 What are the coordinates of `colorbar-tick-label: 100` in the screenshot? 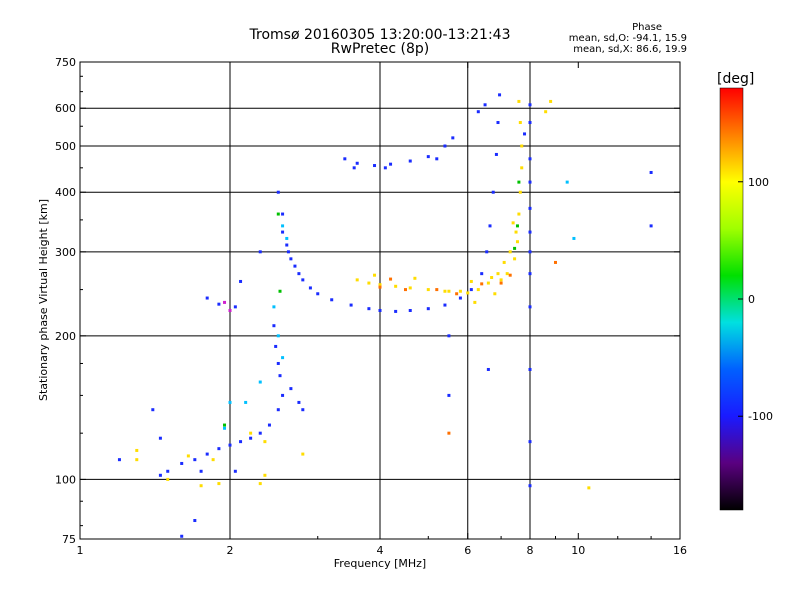 It's located at (758, 182).